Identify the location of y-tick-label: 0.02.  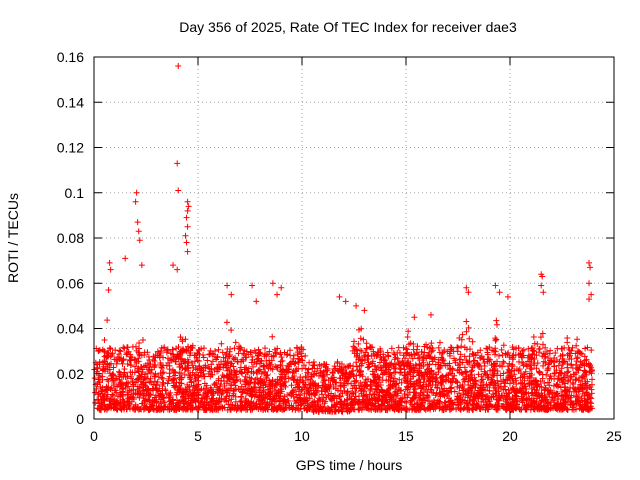
(70, 374).